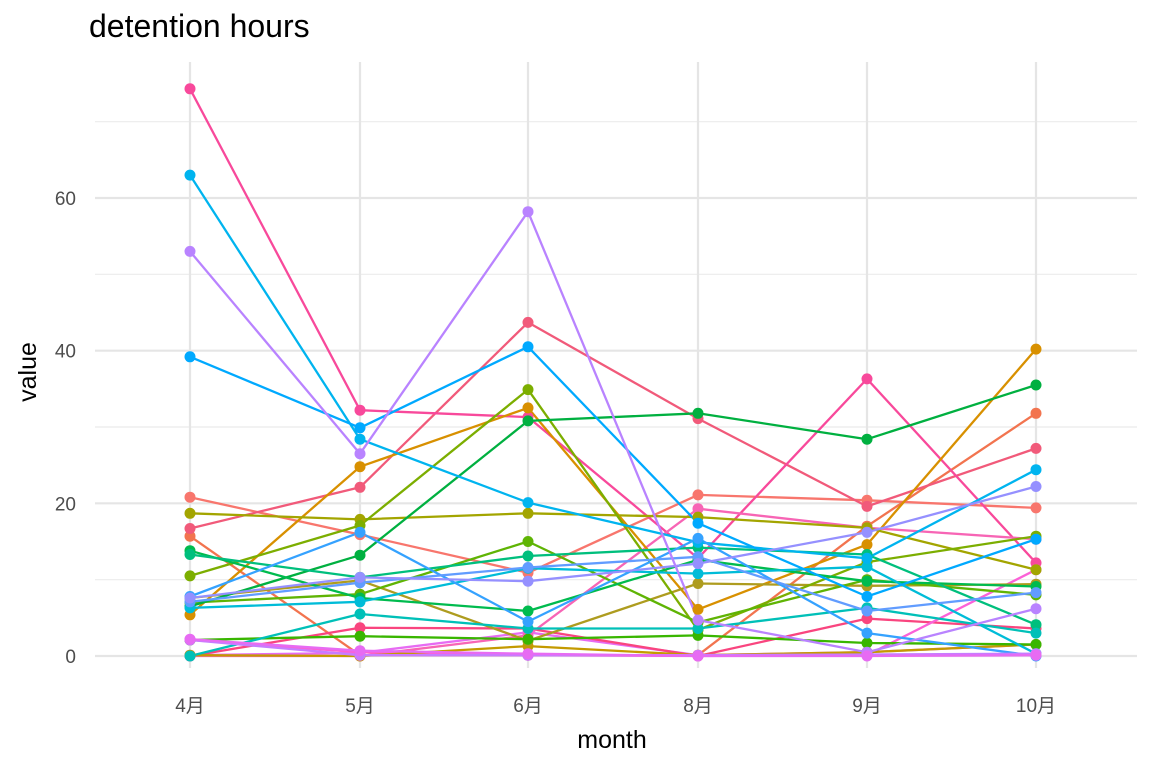 This screenshot has width=1152, height=768. I want to click on x-tick-label: 6月, so click(528, 706).